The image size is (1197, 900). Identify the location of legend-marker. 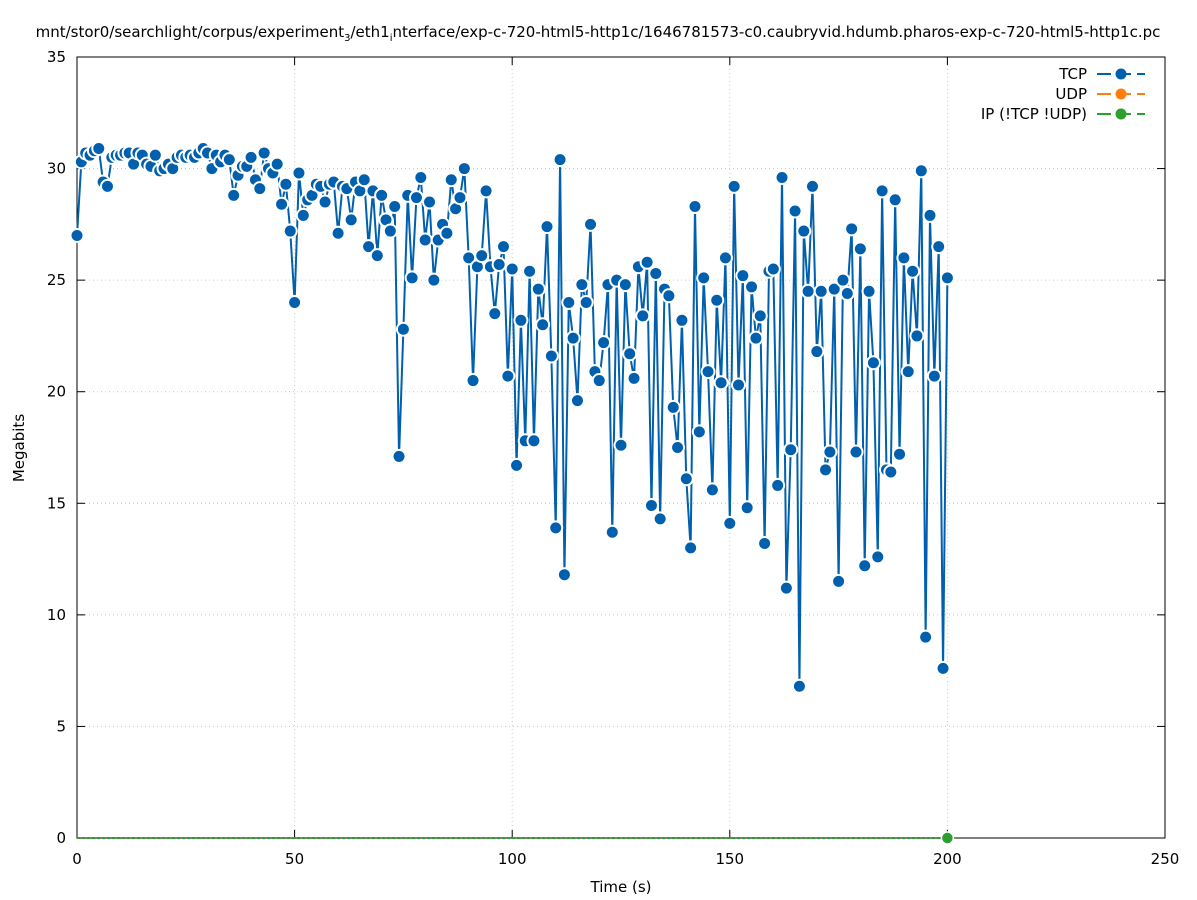
(1121, 94).